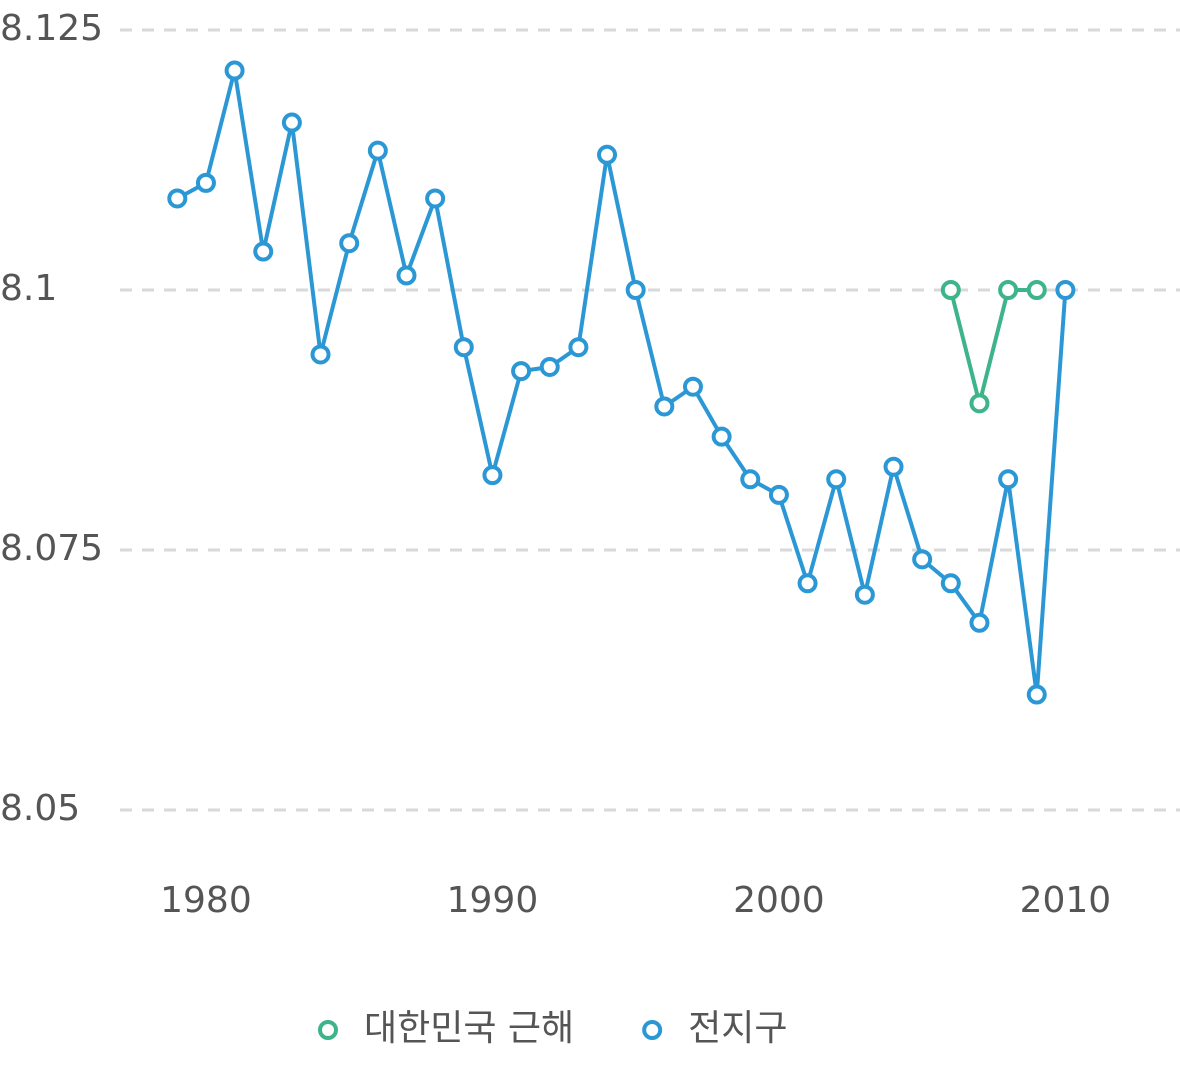 Image resolution: width=1180 pixels, height=1068 pixels. I want to click on y-tick-label: 8.125, so click(51, 28).